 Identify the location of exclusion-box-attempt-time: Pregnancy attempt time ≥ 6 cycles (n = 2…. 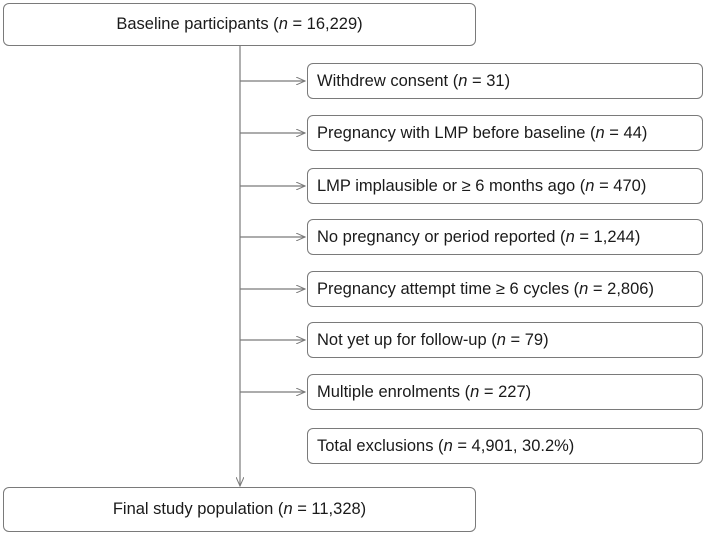
(505, 289).